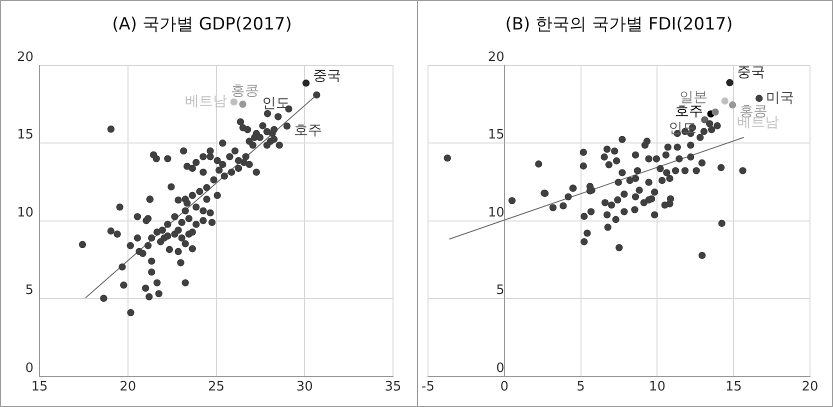 This screenshot has width=833, height=407. What do you see at coordinates (692, 98) in the screenshot?
I see `series-label: 일본` at bounding box center [692, 98].